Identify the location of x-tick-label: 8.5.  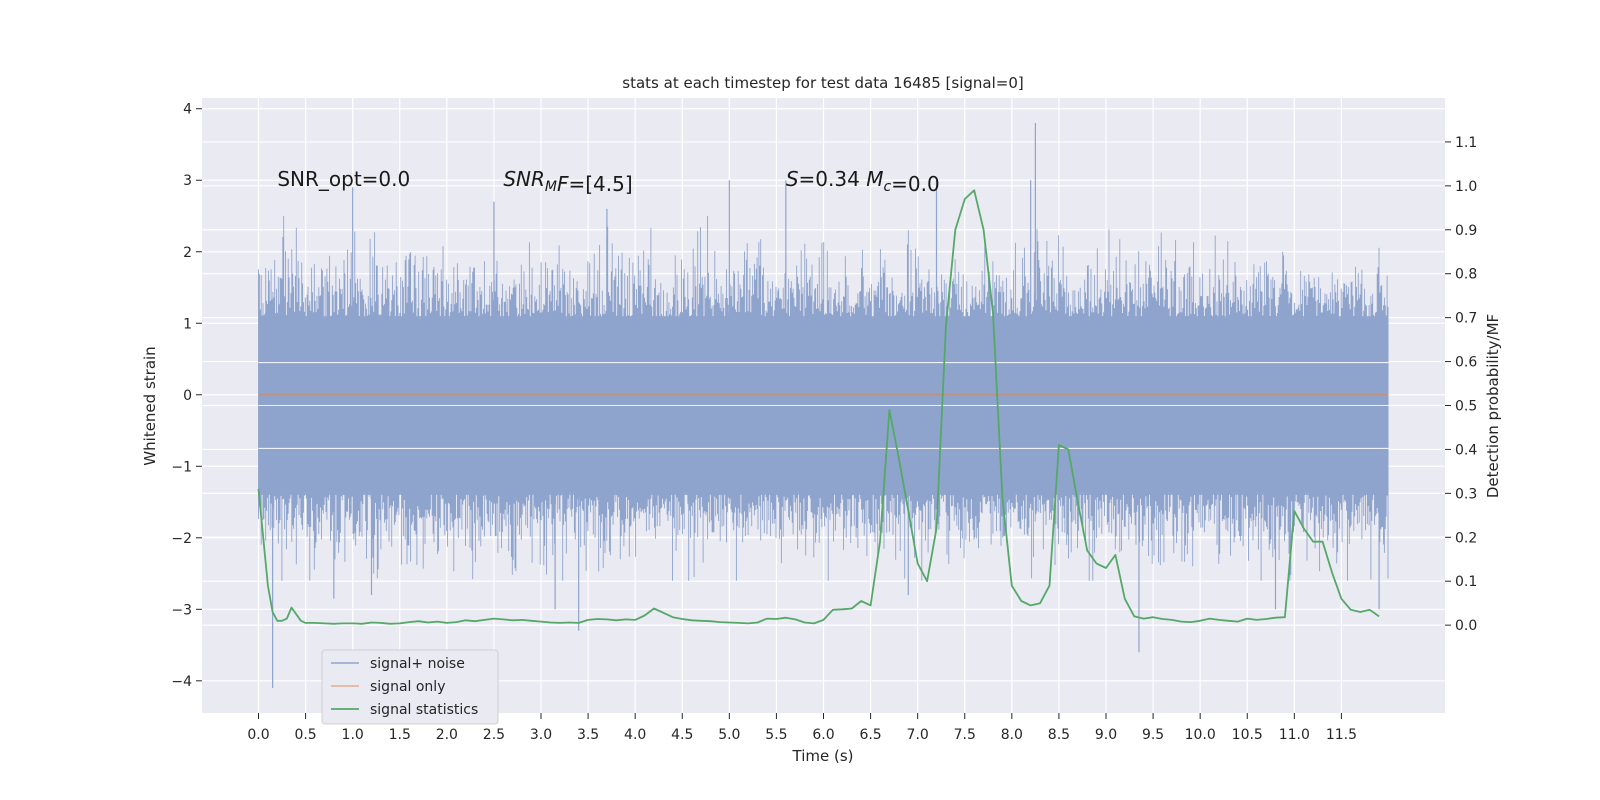
(1059, 735).